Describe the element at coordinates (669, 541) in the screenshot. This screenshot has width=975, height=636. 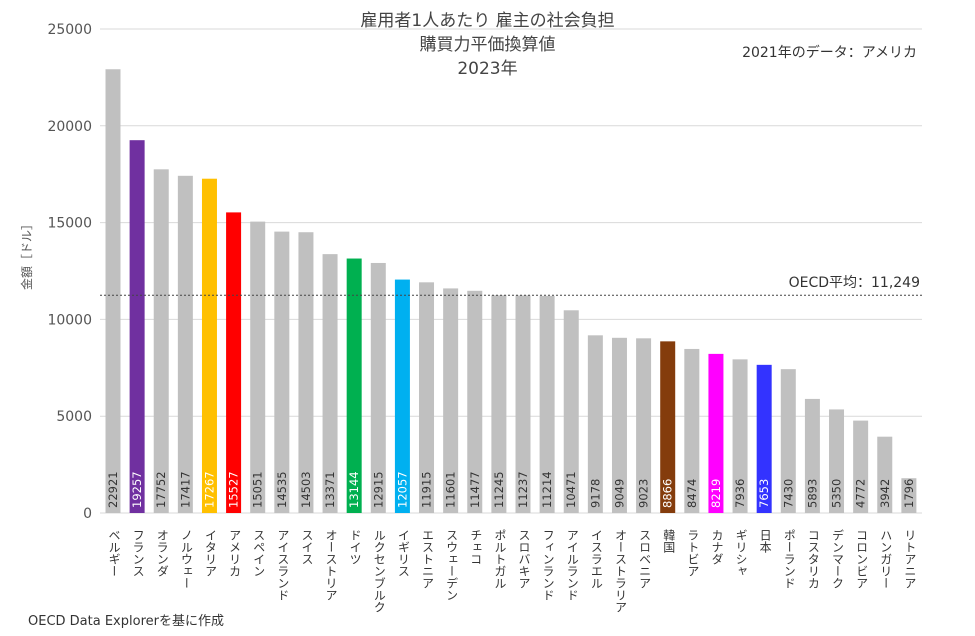
I see `x-tick-label: 韓国` at that location.